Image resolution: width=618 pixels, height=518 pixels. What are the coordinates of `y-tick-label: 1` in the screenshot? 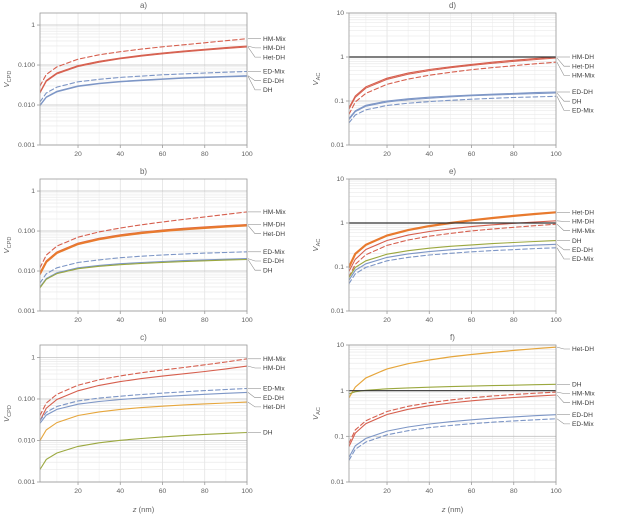 It's located at (342, 391).